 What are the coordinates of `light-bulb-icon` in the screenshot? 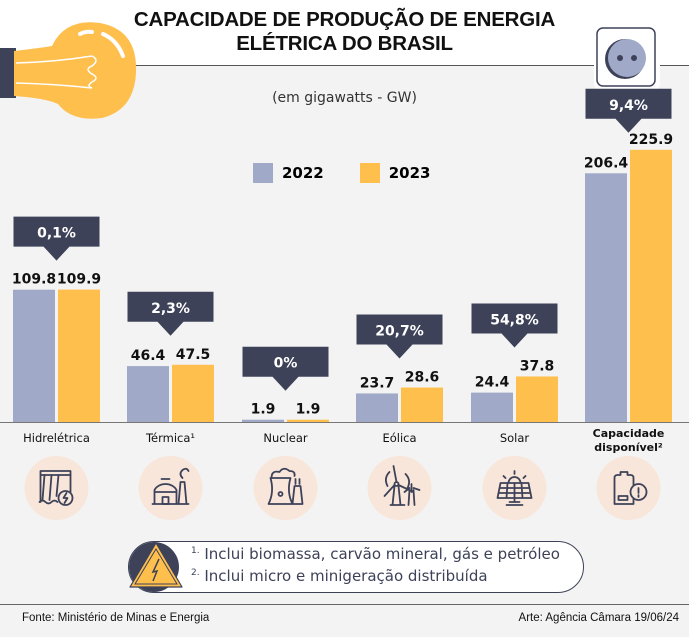 It's located at (68, 70).